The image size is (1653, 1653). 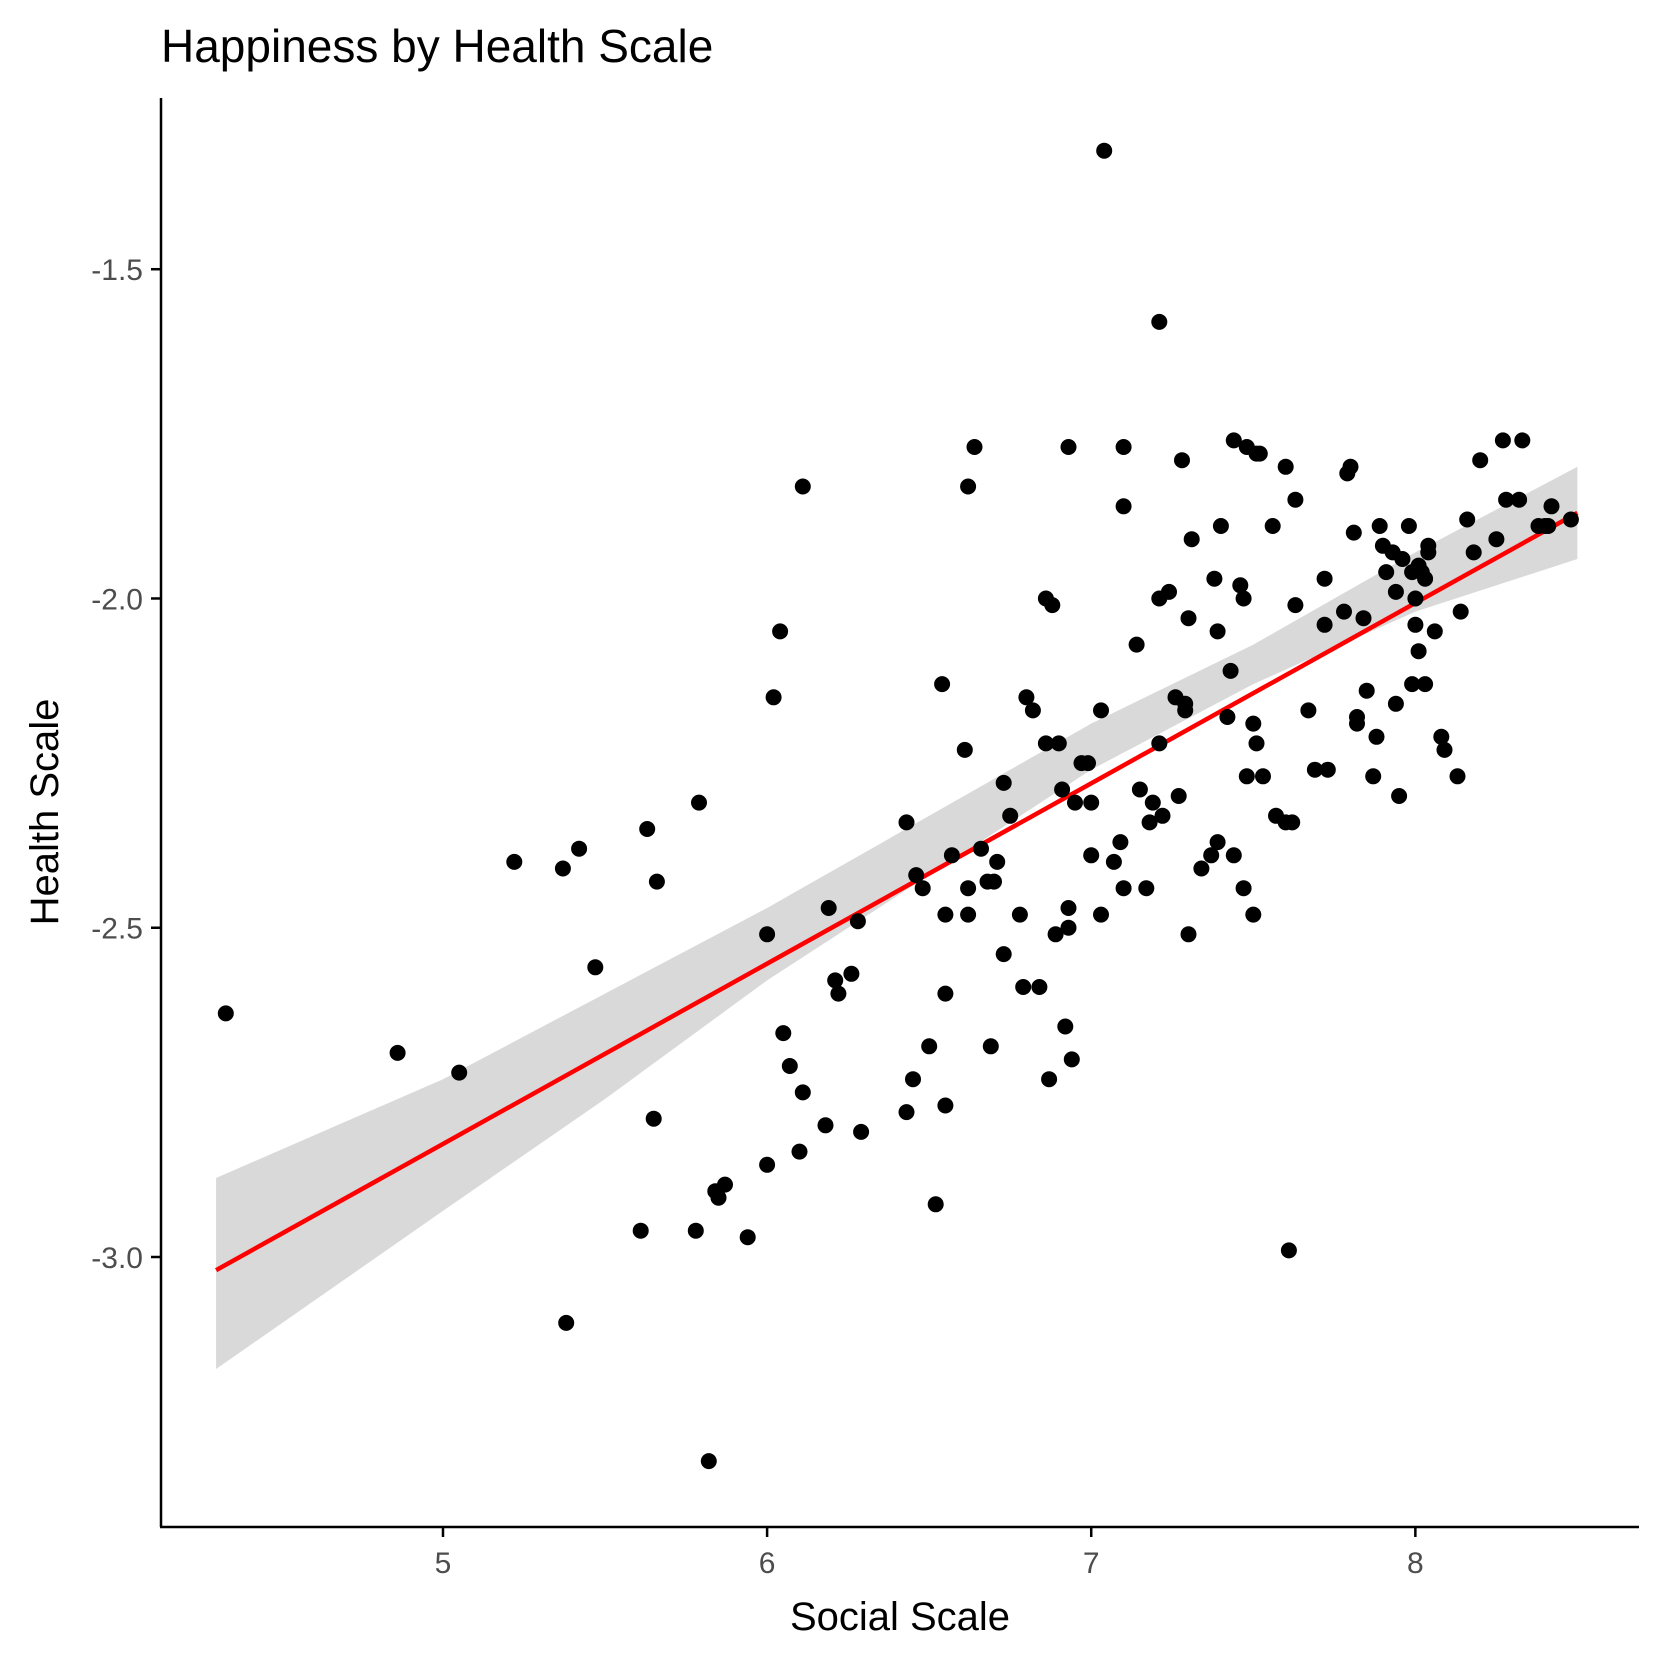 I want to click on x-tick-label: 7, so click(x=1091, y=1563).